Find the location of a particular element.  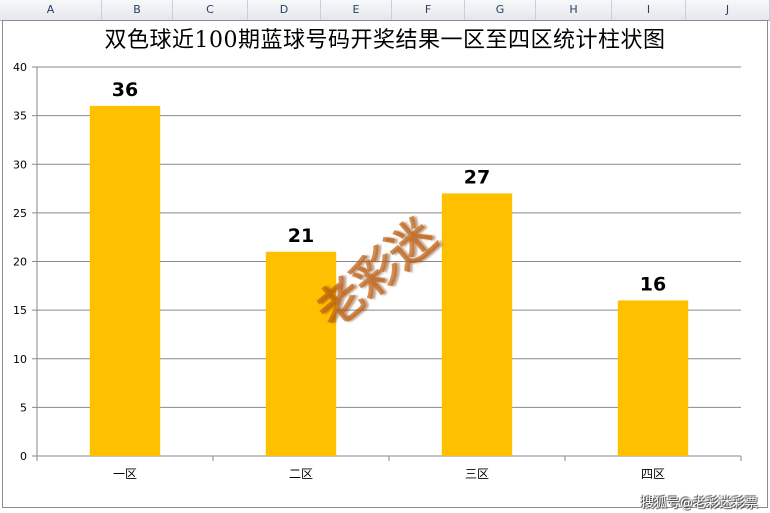

x-tick-label: 三区 is located at coordinates (477, 474).